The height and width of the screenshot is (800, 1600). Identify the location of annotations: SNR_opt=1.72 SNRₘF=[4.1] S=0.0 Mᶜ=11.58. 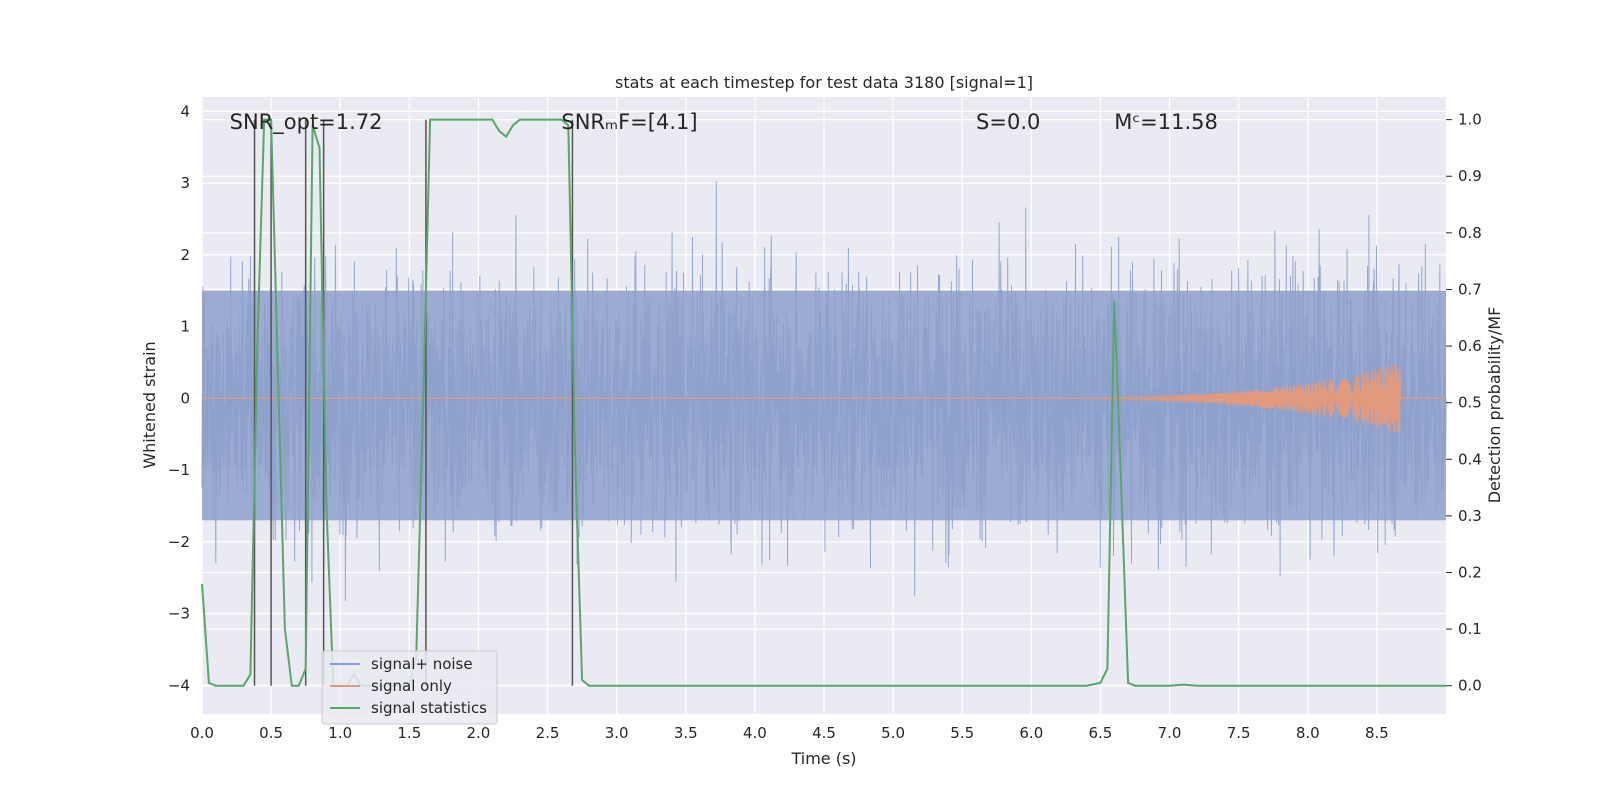
(724, 122).